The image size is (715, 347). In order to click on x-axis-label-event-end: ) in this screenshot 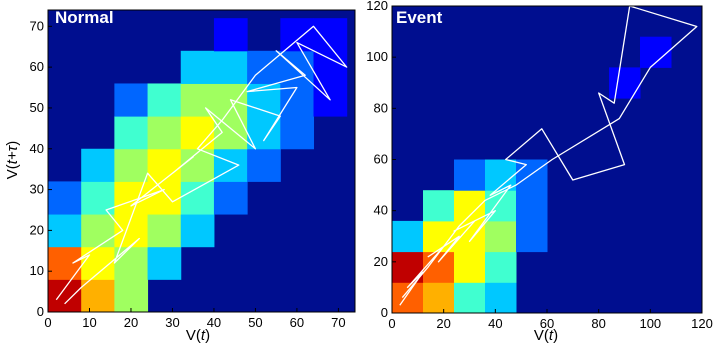, I will do `click(555, 335)`.